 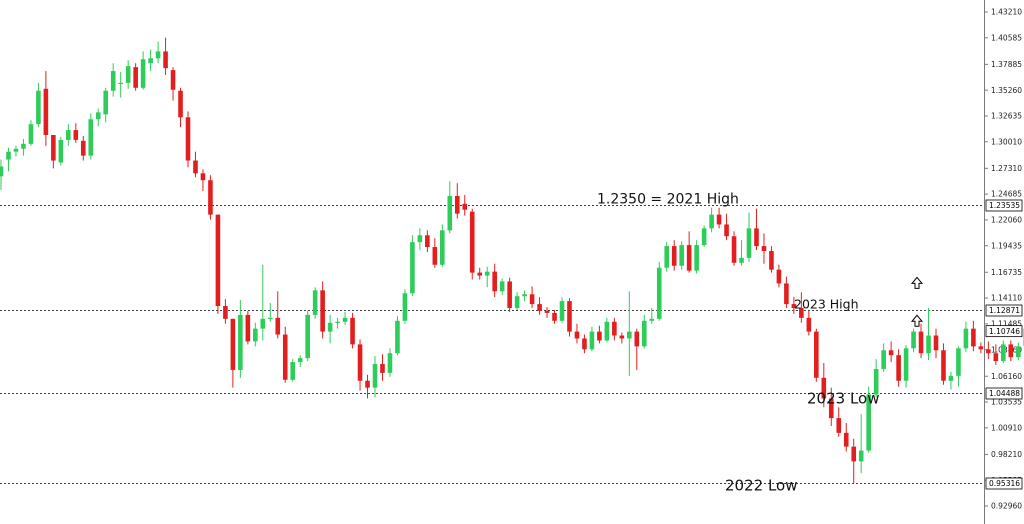 What do you see at coordinates (1006, 12) in the screenshot?
I see `y-tick-label: 1.43210` at bounding box center [1006, 12].